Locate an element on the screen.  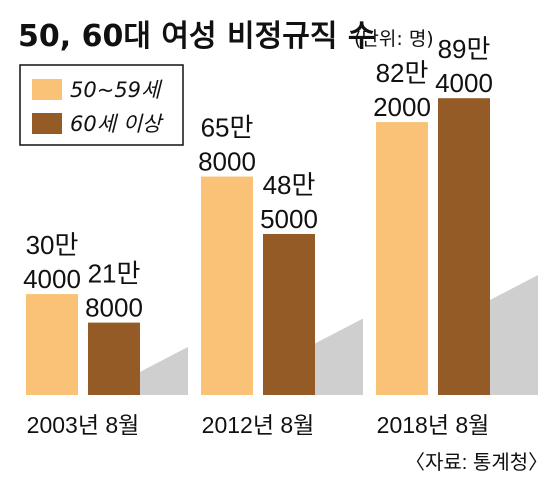
category-label: 2012년 8월 is located at coordinates (258, 425).